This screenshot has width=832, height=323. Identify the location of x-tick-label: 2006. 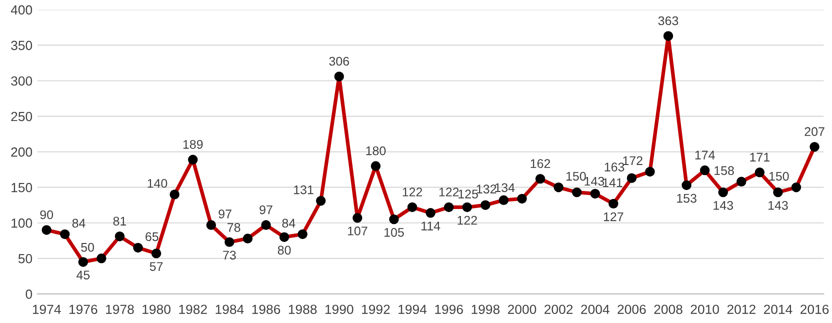
(632, 309).